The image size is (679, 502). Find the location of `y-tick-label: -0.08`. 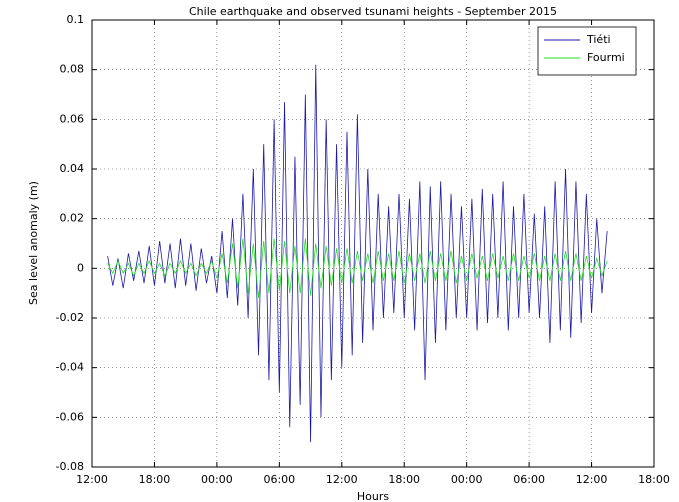

y-tick-label: -0.08 is located at coordinates (70, 466).